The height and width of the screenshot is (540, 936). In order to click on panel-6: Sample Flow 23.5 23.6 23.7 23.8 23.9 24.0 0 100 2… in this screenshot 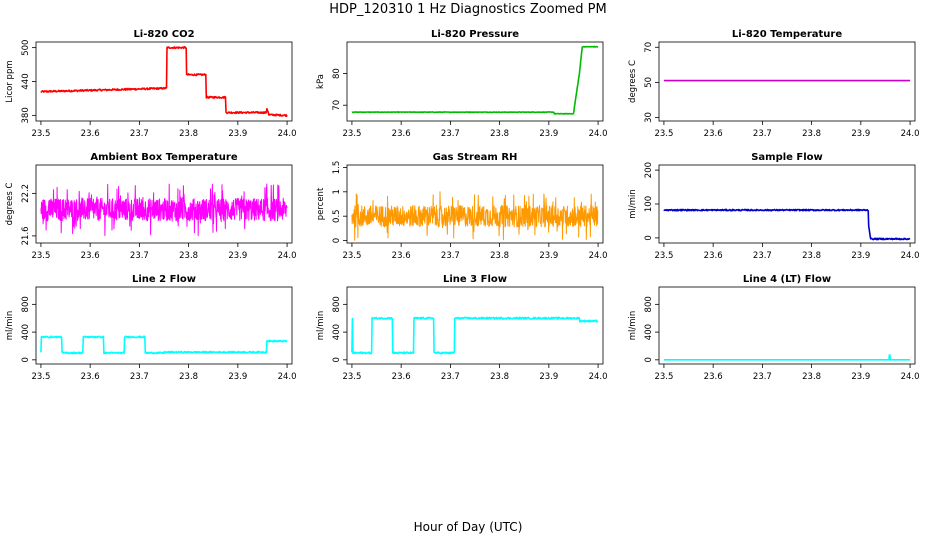, I will do `click(774, 206)`.